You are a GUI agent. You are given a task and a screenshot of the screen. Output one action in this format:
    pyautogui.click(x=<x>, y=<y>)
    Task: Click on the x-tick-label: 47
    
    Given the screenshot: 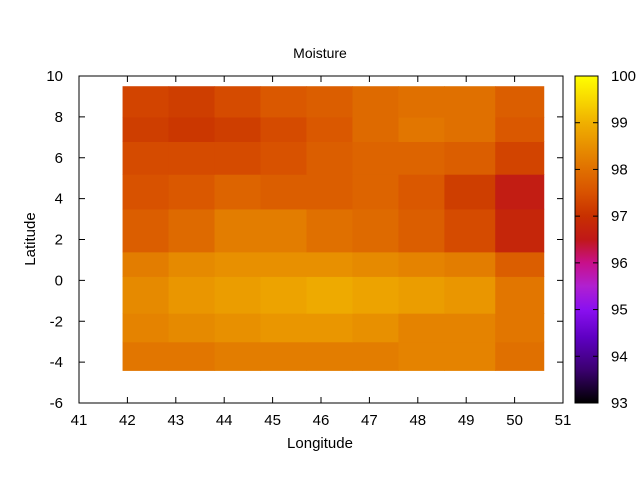 What is the action you would take?
    pyautogui.click(x=369, y=420)
    